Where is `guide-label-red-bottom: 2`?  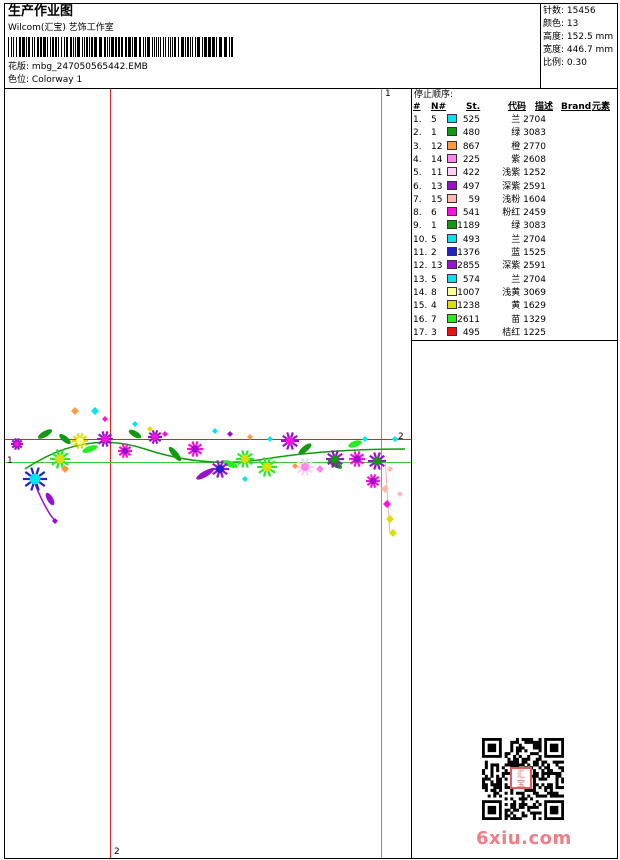 guide-label-red-bottom: 2 is located at coordinates (117, 852).